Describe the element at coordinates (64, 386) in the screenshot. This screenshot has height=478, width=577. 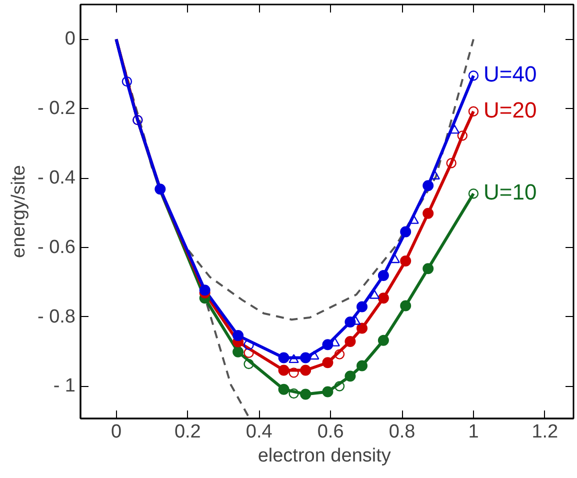
I see `y-tick-label: - 1` at that location.